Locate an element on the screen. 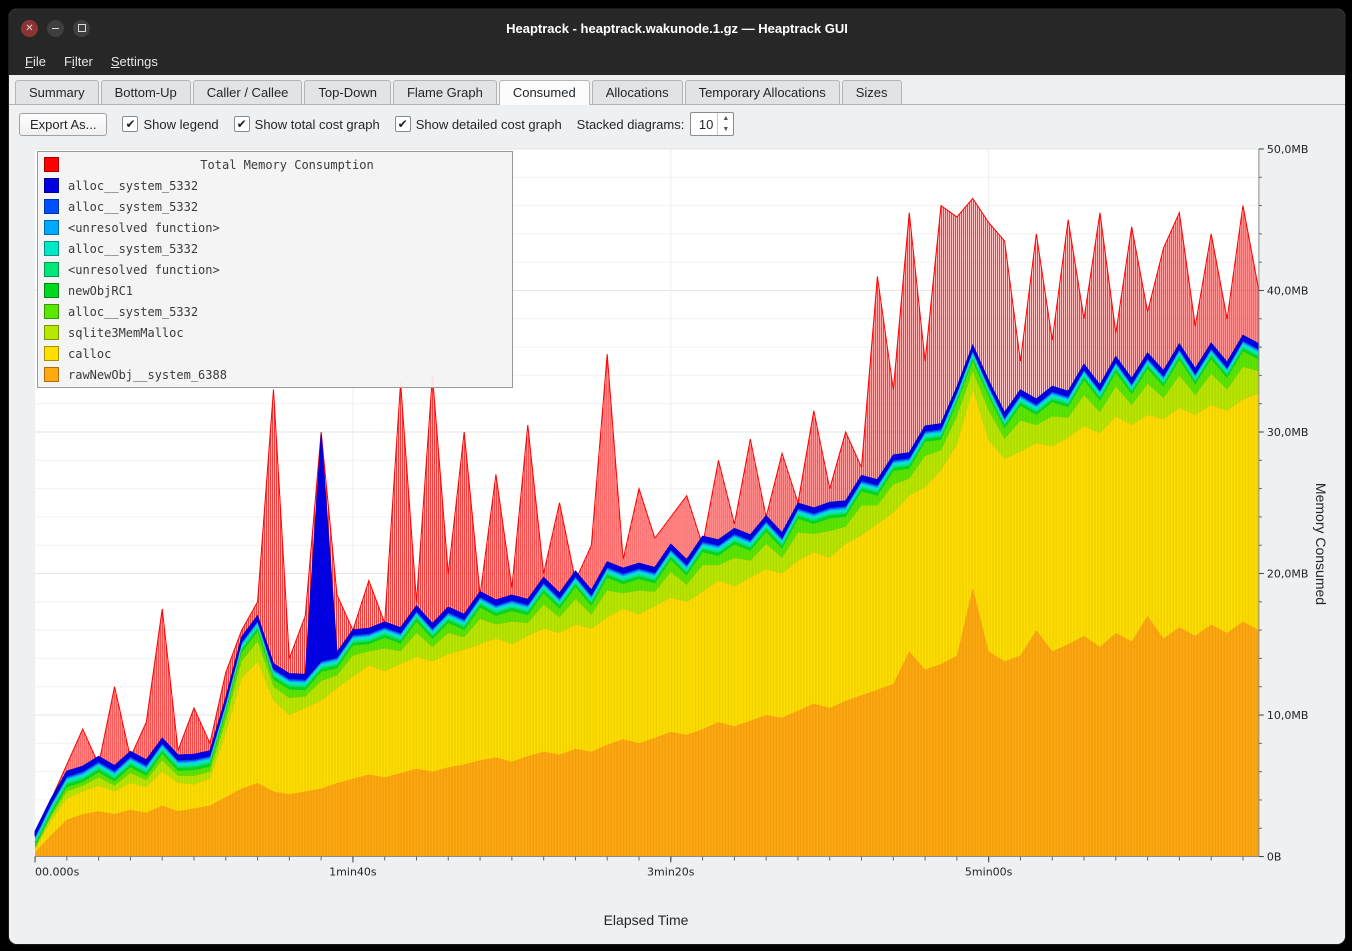 This screenshot has width=1352, height=951. stacked-diagrams-value: 10 is located at coordinates (706, 124).